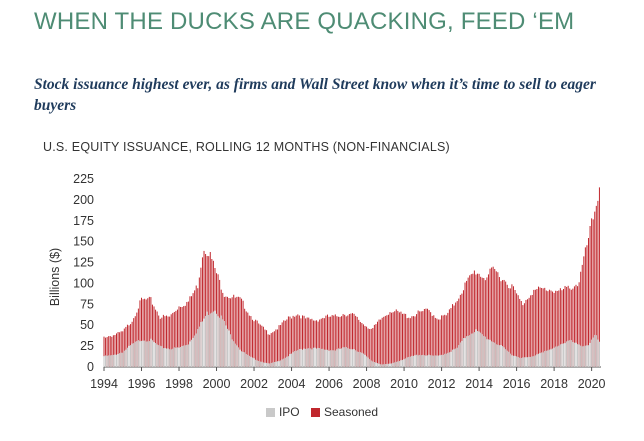 The height and width of the screenshot is (441, 644). Describe the element at coordinates (479, 384) in the screenshot. I see `x-tick-label: 2014` at that location.